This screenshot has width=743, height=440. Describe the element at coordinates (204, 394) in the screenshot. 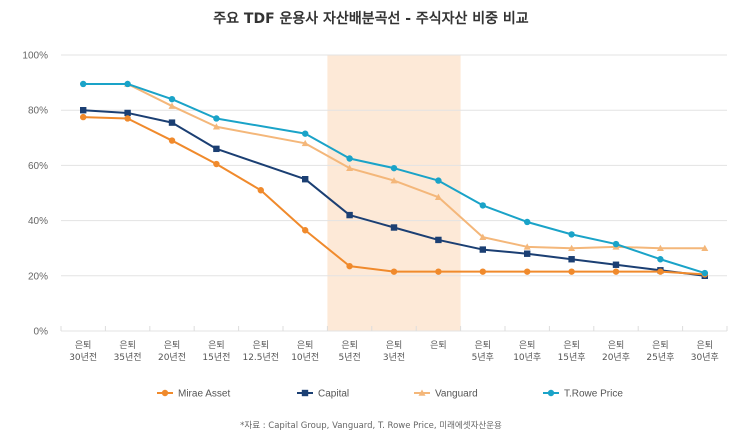

I see `legend-label: Mirae Asset` at that location.